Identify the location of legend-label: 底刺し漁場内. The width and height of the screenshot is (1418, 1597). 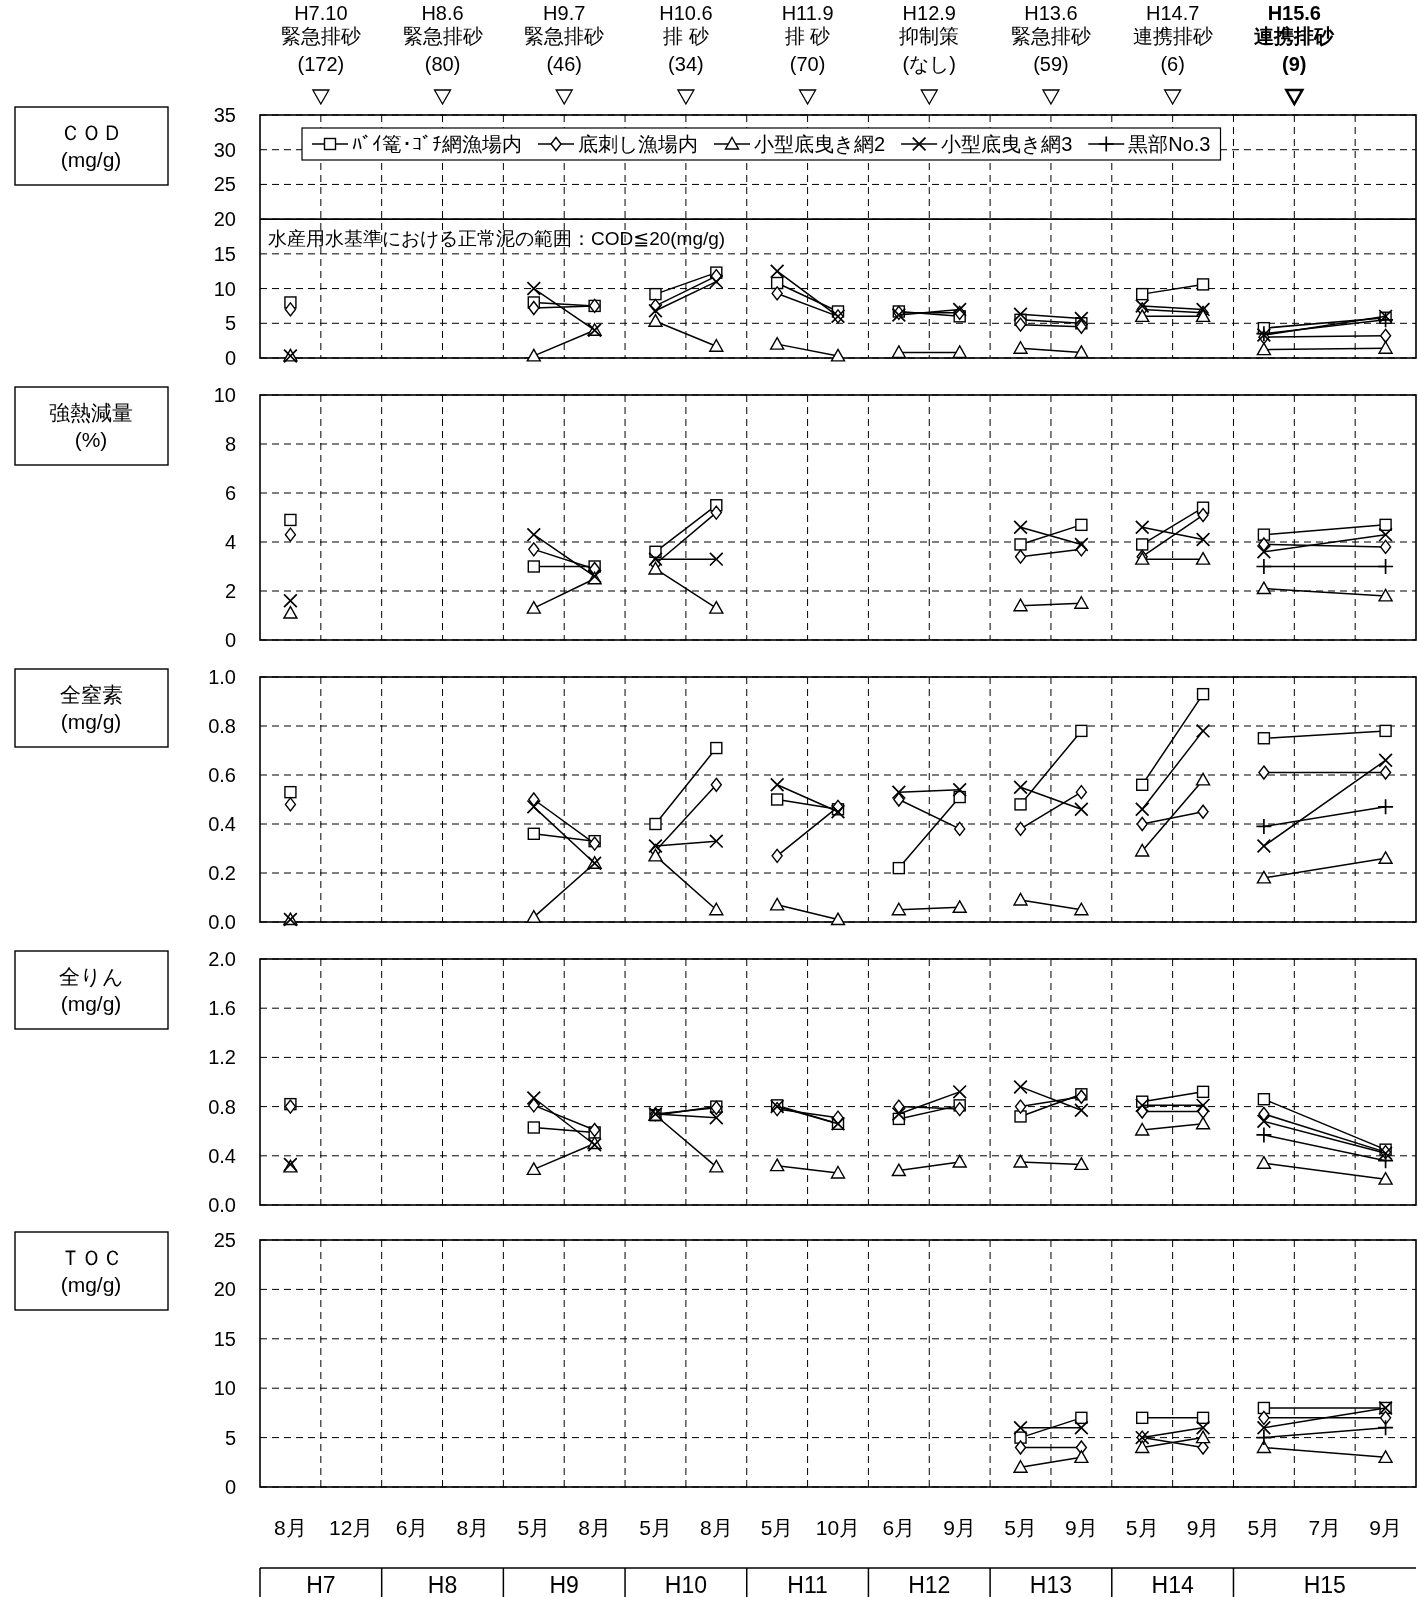
(638, 144).